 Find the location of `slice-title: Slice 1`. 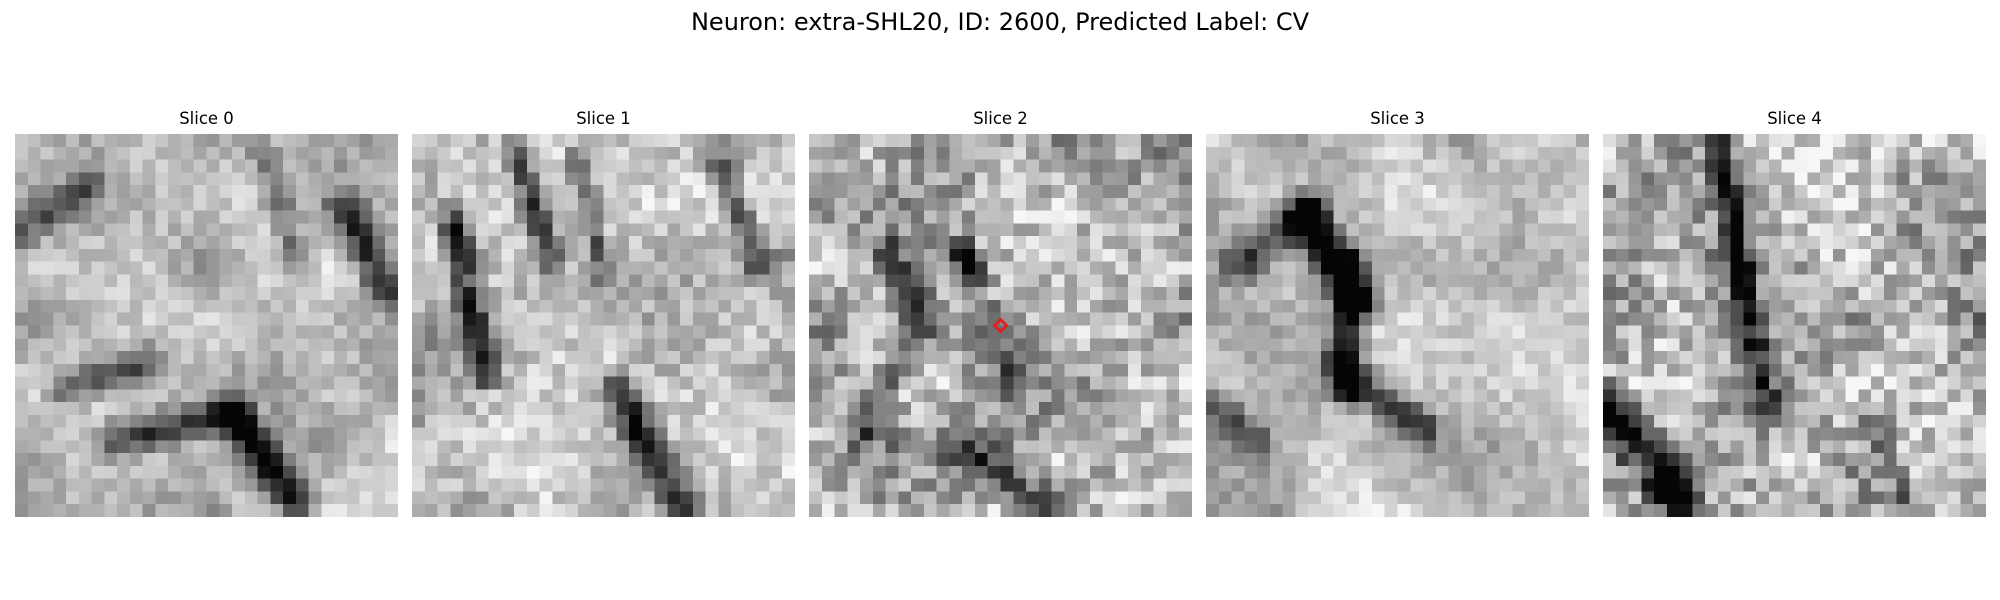

slice-title: Slice 1 is located at coordinates (603, 118).